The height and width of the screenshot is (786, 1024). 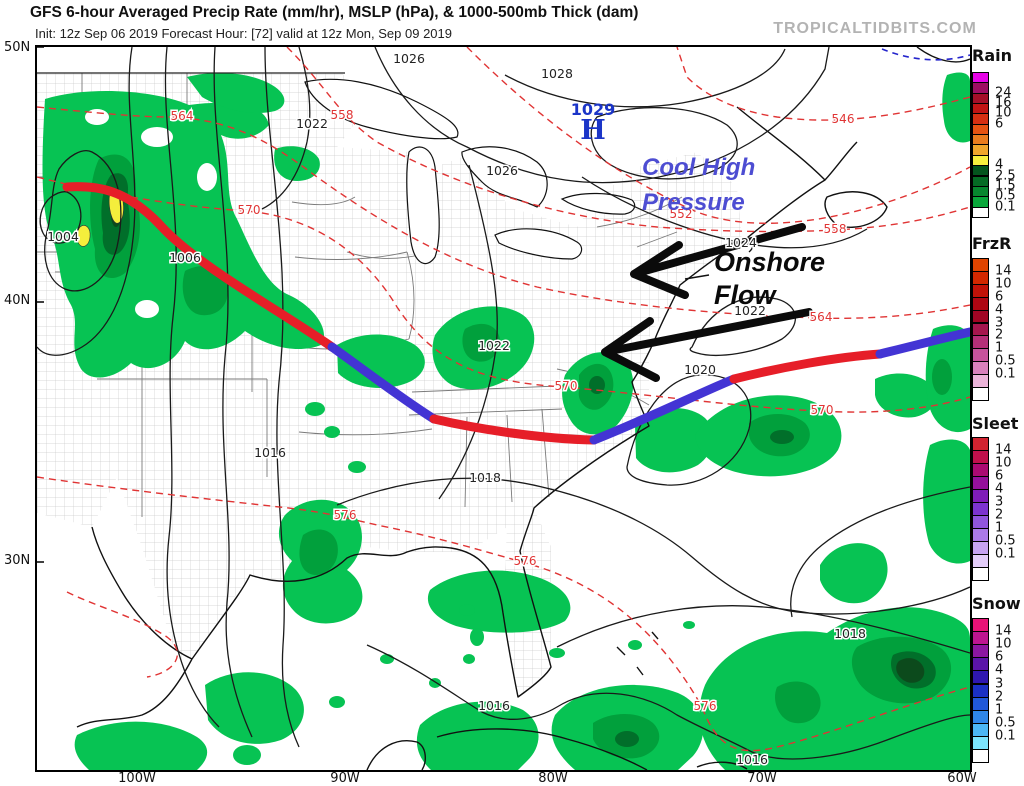 What do you see at coordinates (962, 778) in the screenshot?
I see `lon-tick-label: 60W` at bounding box center [962, 778].